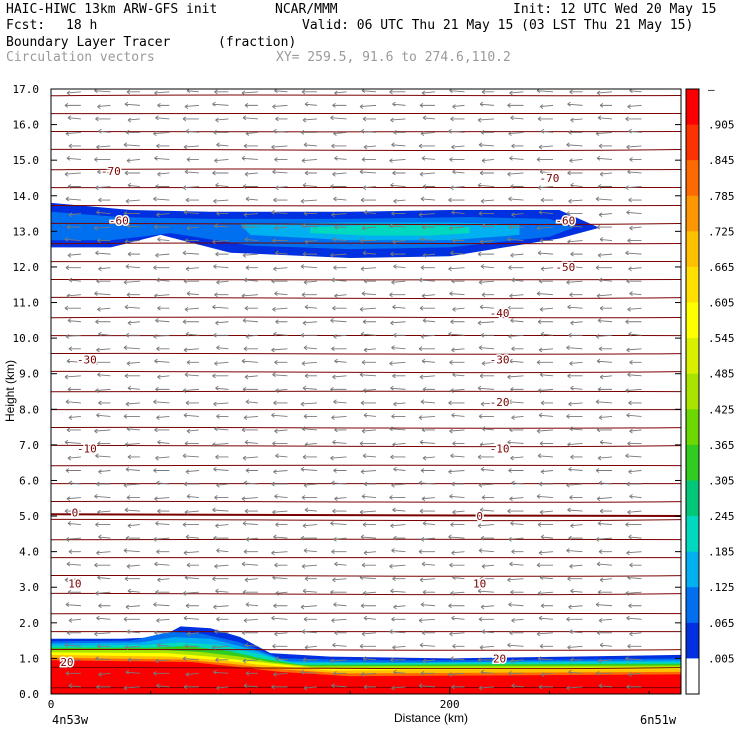 This screenshot has height=740, width=740. Describe the element at coordinates (366, 515) in the screenshot. I see `zero-isotherm` at that location.